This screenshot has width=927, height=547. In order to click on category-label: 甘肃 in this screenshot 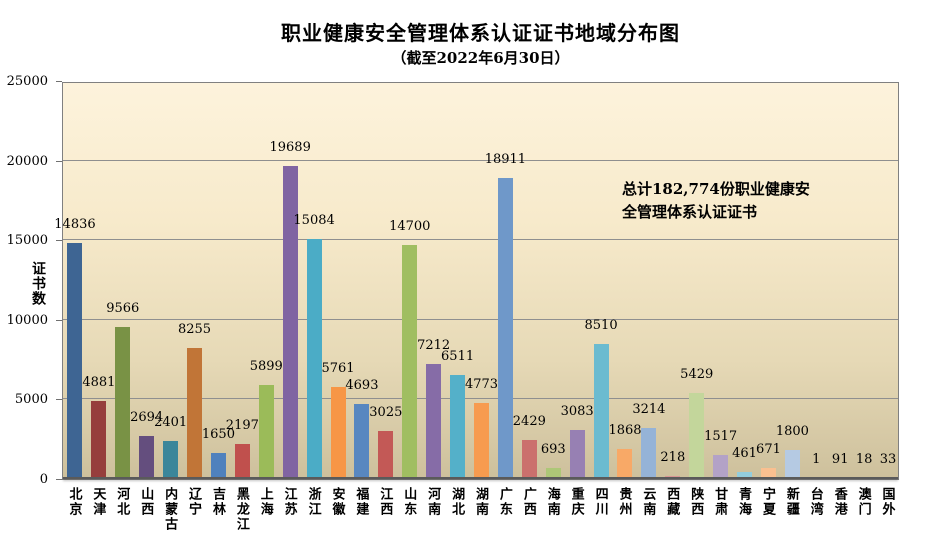, I will do `click(720, 502)`.